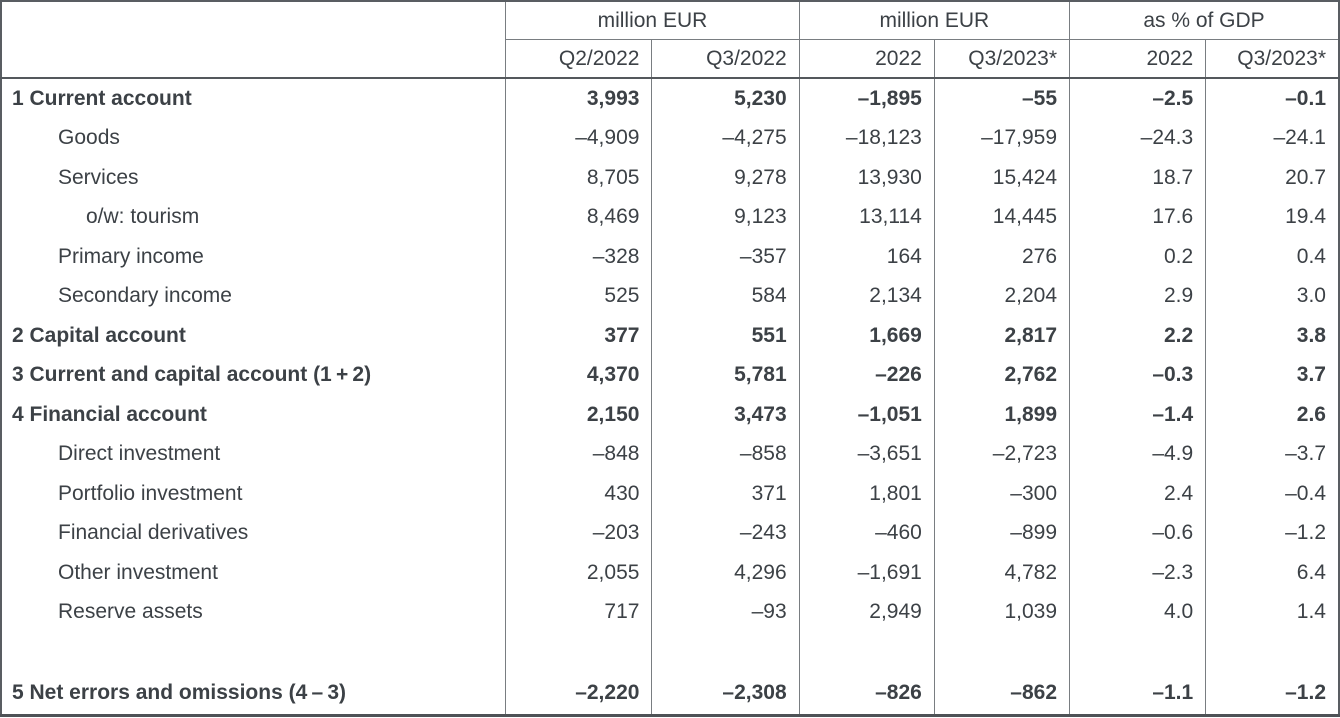 The image size is (1340, 718). What do you see at coordinates (725, 612) in the screenshot?
I see `value-cell: –93` at bounding box center [725, 612].